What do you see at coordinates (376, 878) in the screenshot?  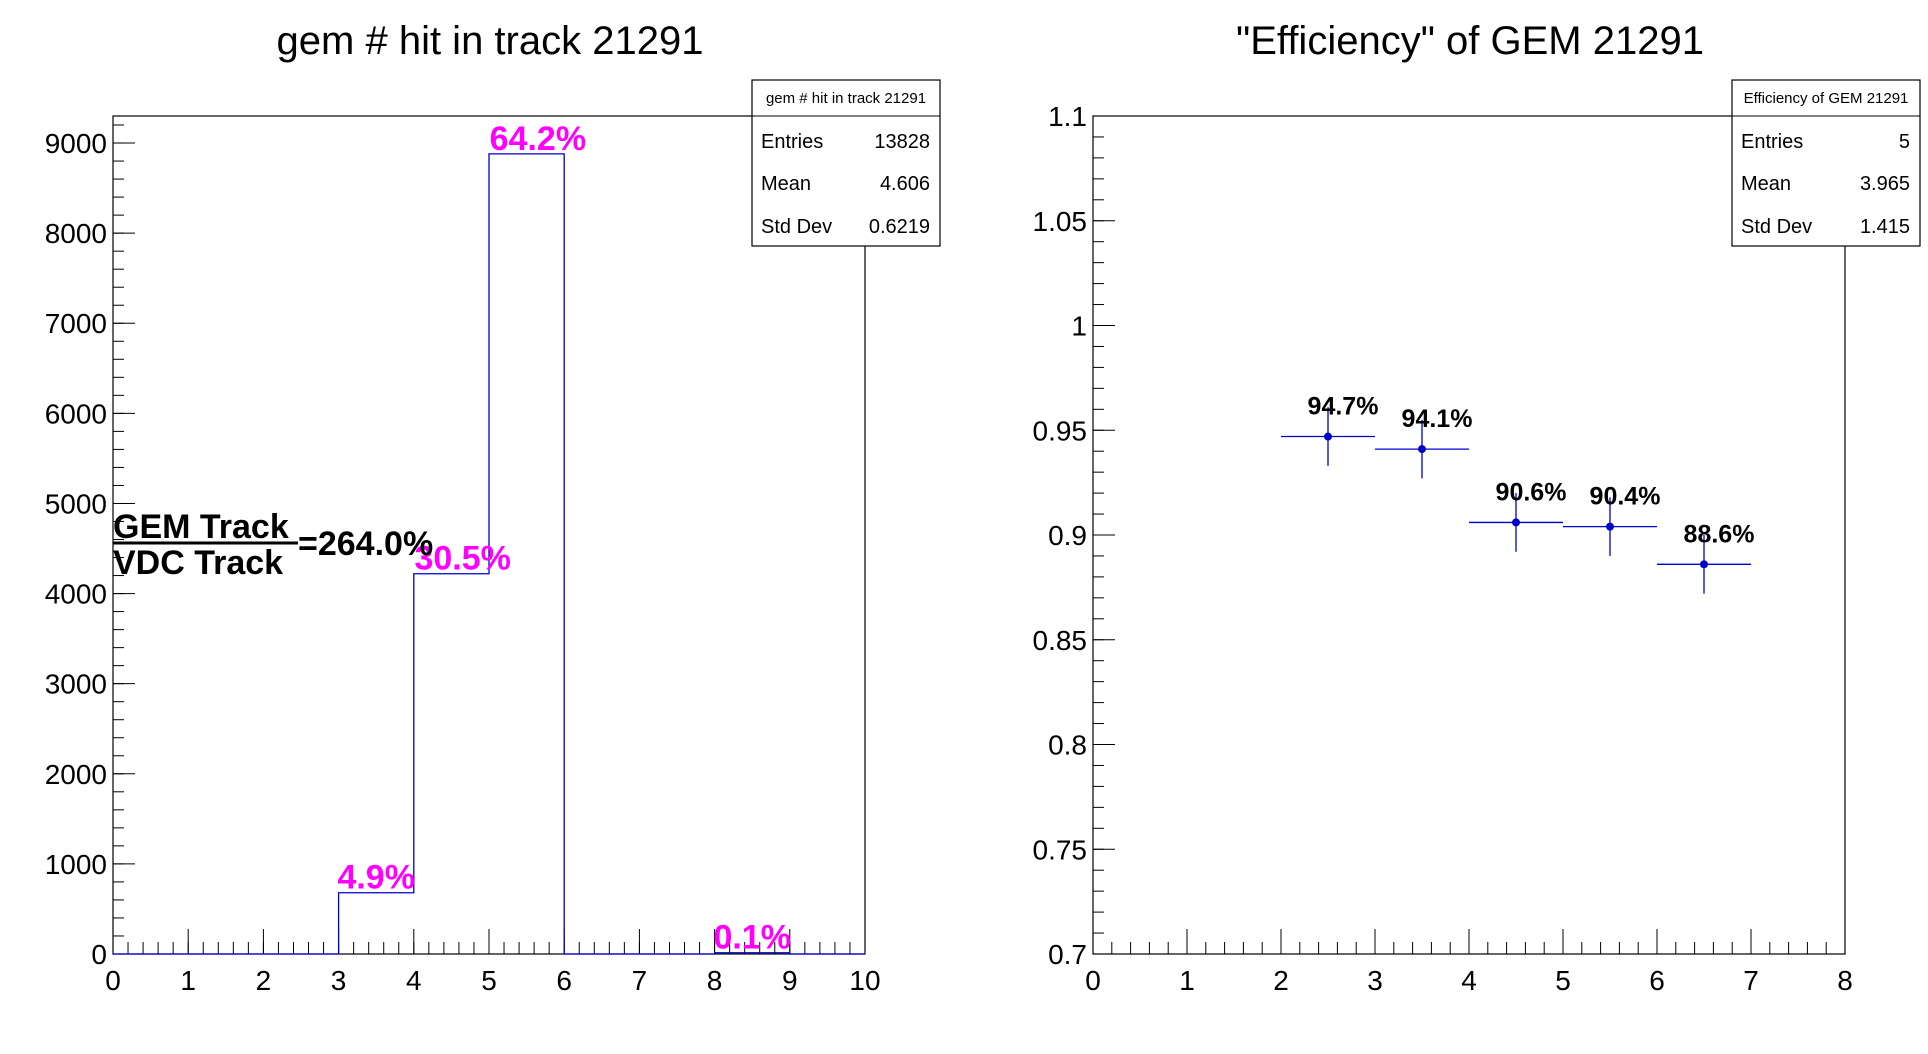 I see `bin-percent-label: 4.9%` at bounding box center [376, 878].